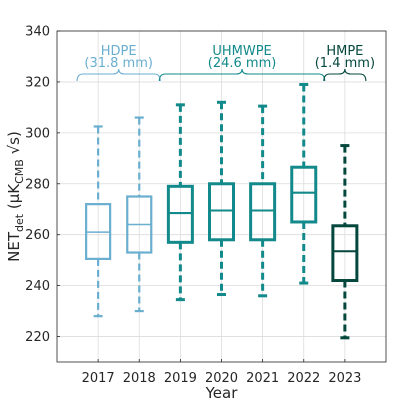 The image size is (420, 408). I want to click on y-axis-label-main: NET, so click(14, 246).